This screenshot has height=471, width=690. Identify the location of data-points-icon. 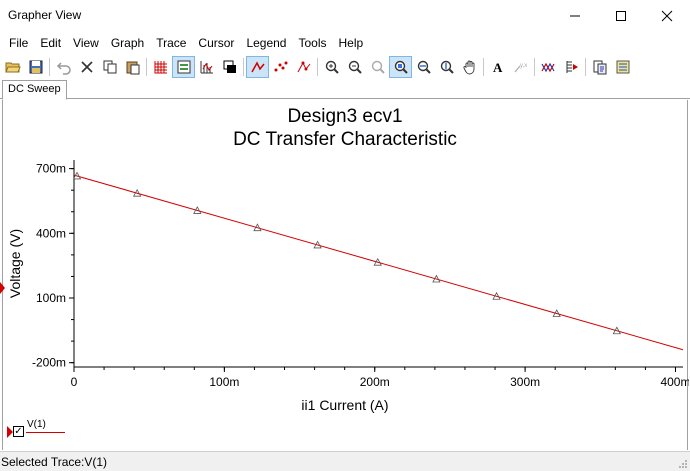
(280, 66).